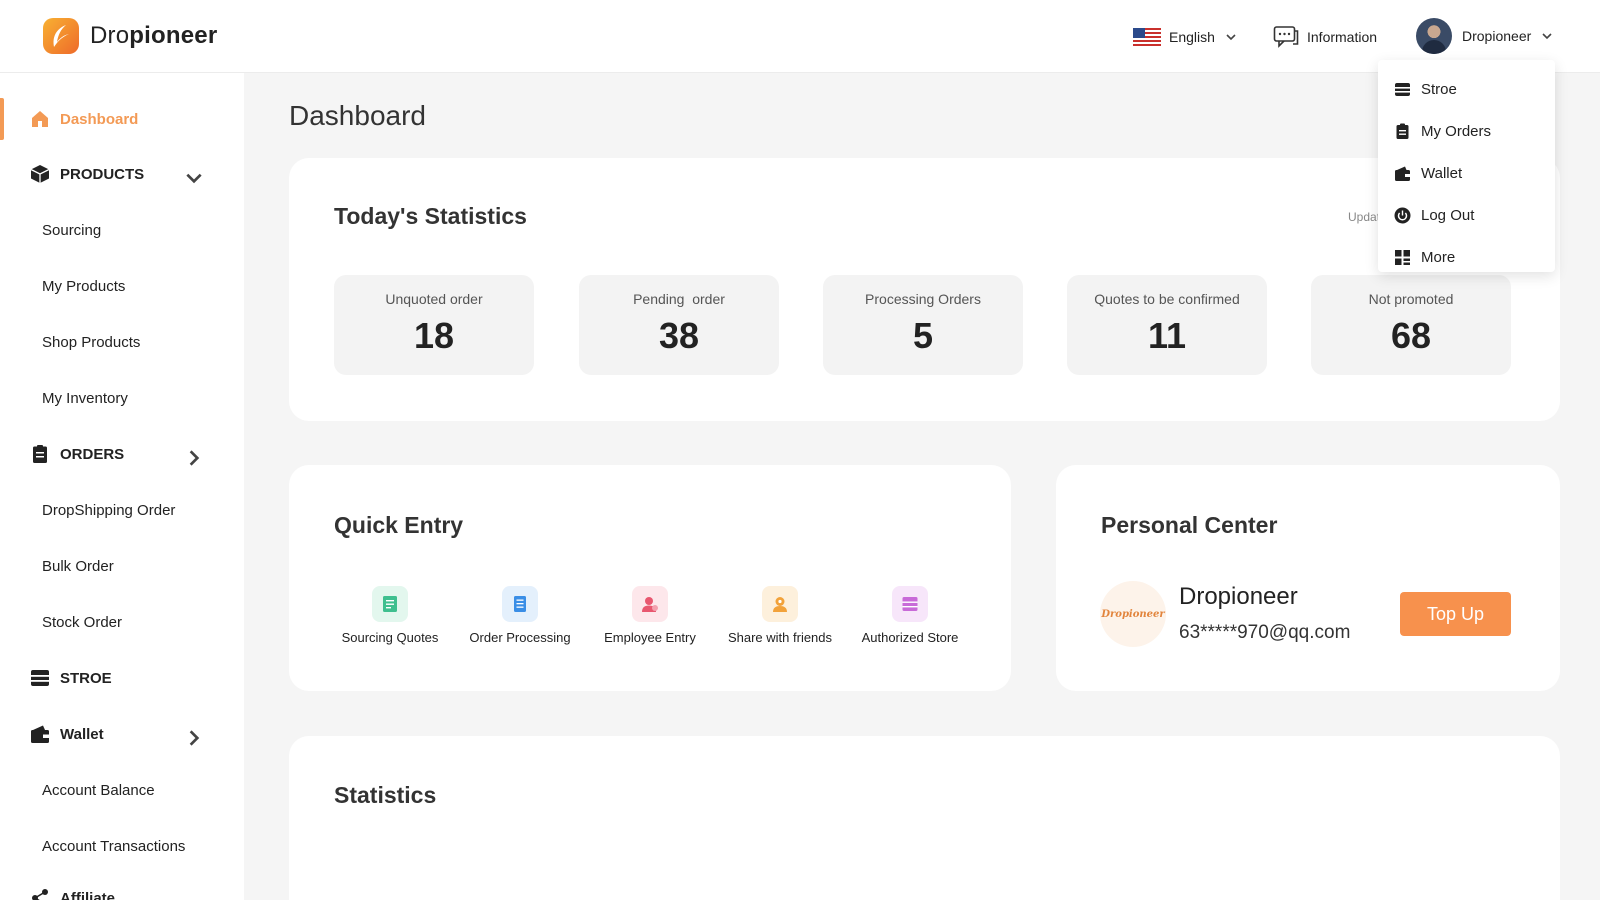 Image resolution: width=1600 pixels, height=900 pixels. I want to click on statistics-card, so click(924, 818).